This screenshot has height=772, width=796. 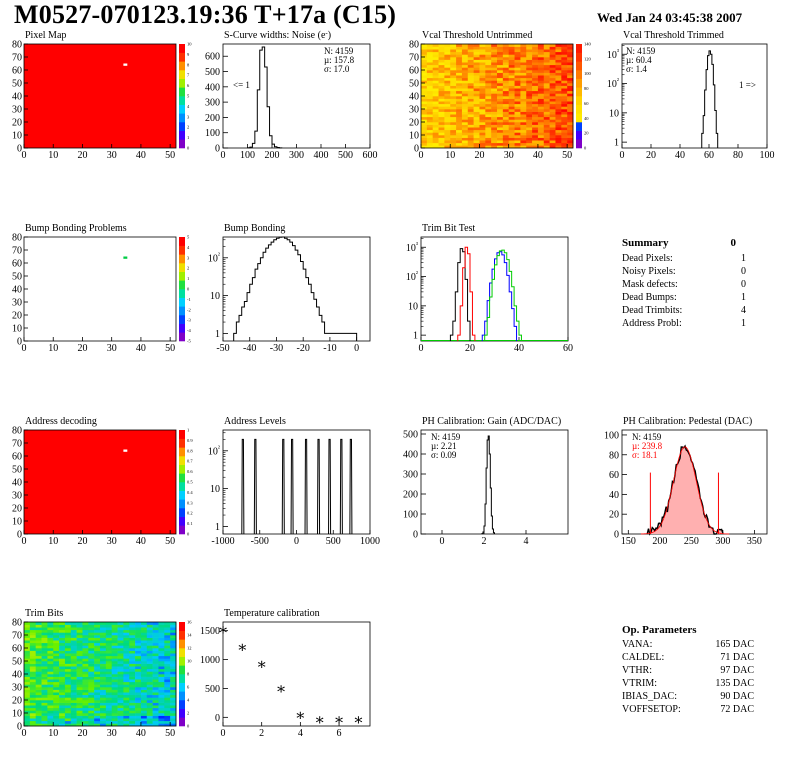 What do you see at coordinates (450, 155) in the screenshot?
I see `x-tick-label: 10` at bounding box center [450, 155].